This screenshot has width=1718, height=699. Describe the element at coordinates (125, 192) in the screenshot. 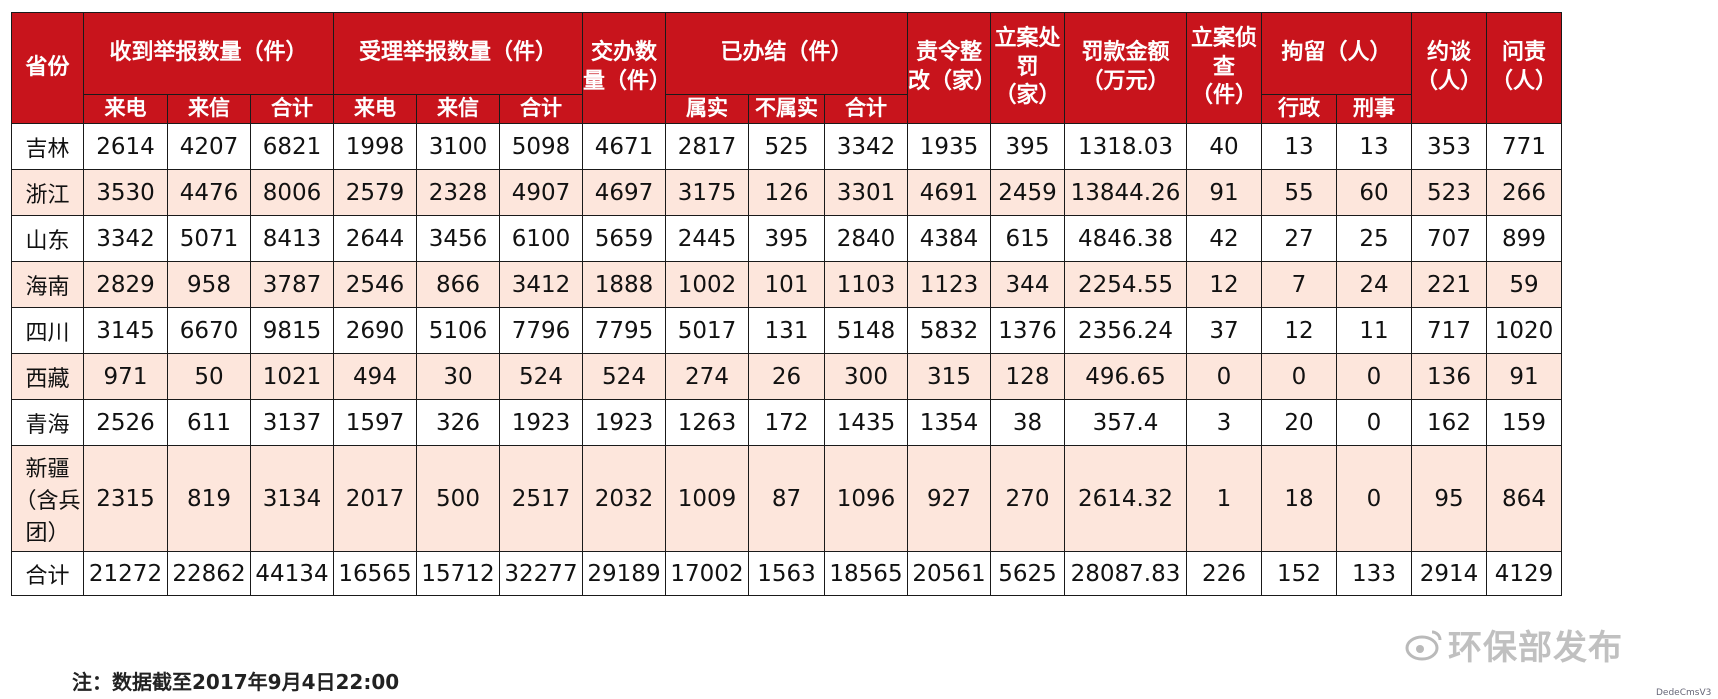

I see `data-cell: 3530` at that location.